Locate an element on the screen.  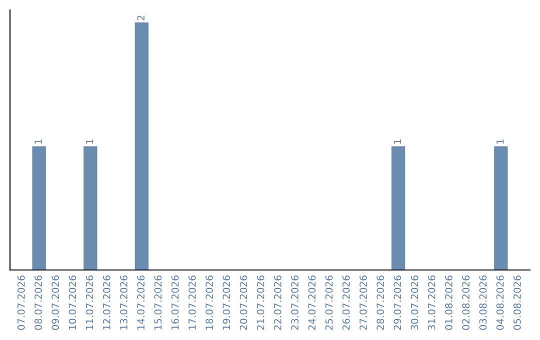
x-tick-label: 20.07.2026 is located at coordinates (244, 302).